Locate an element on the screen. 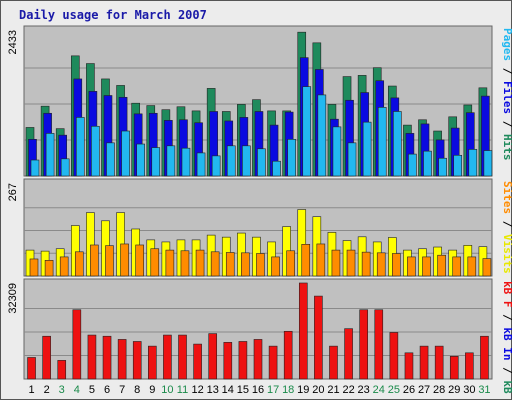  x-tick-label-14: 14 is located at coordinates (228, 390).